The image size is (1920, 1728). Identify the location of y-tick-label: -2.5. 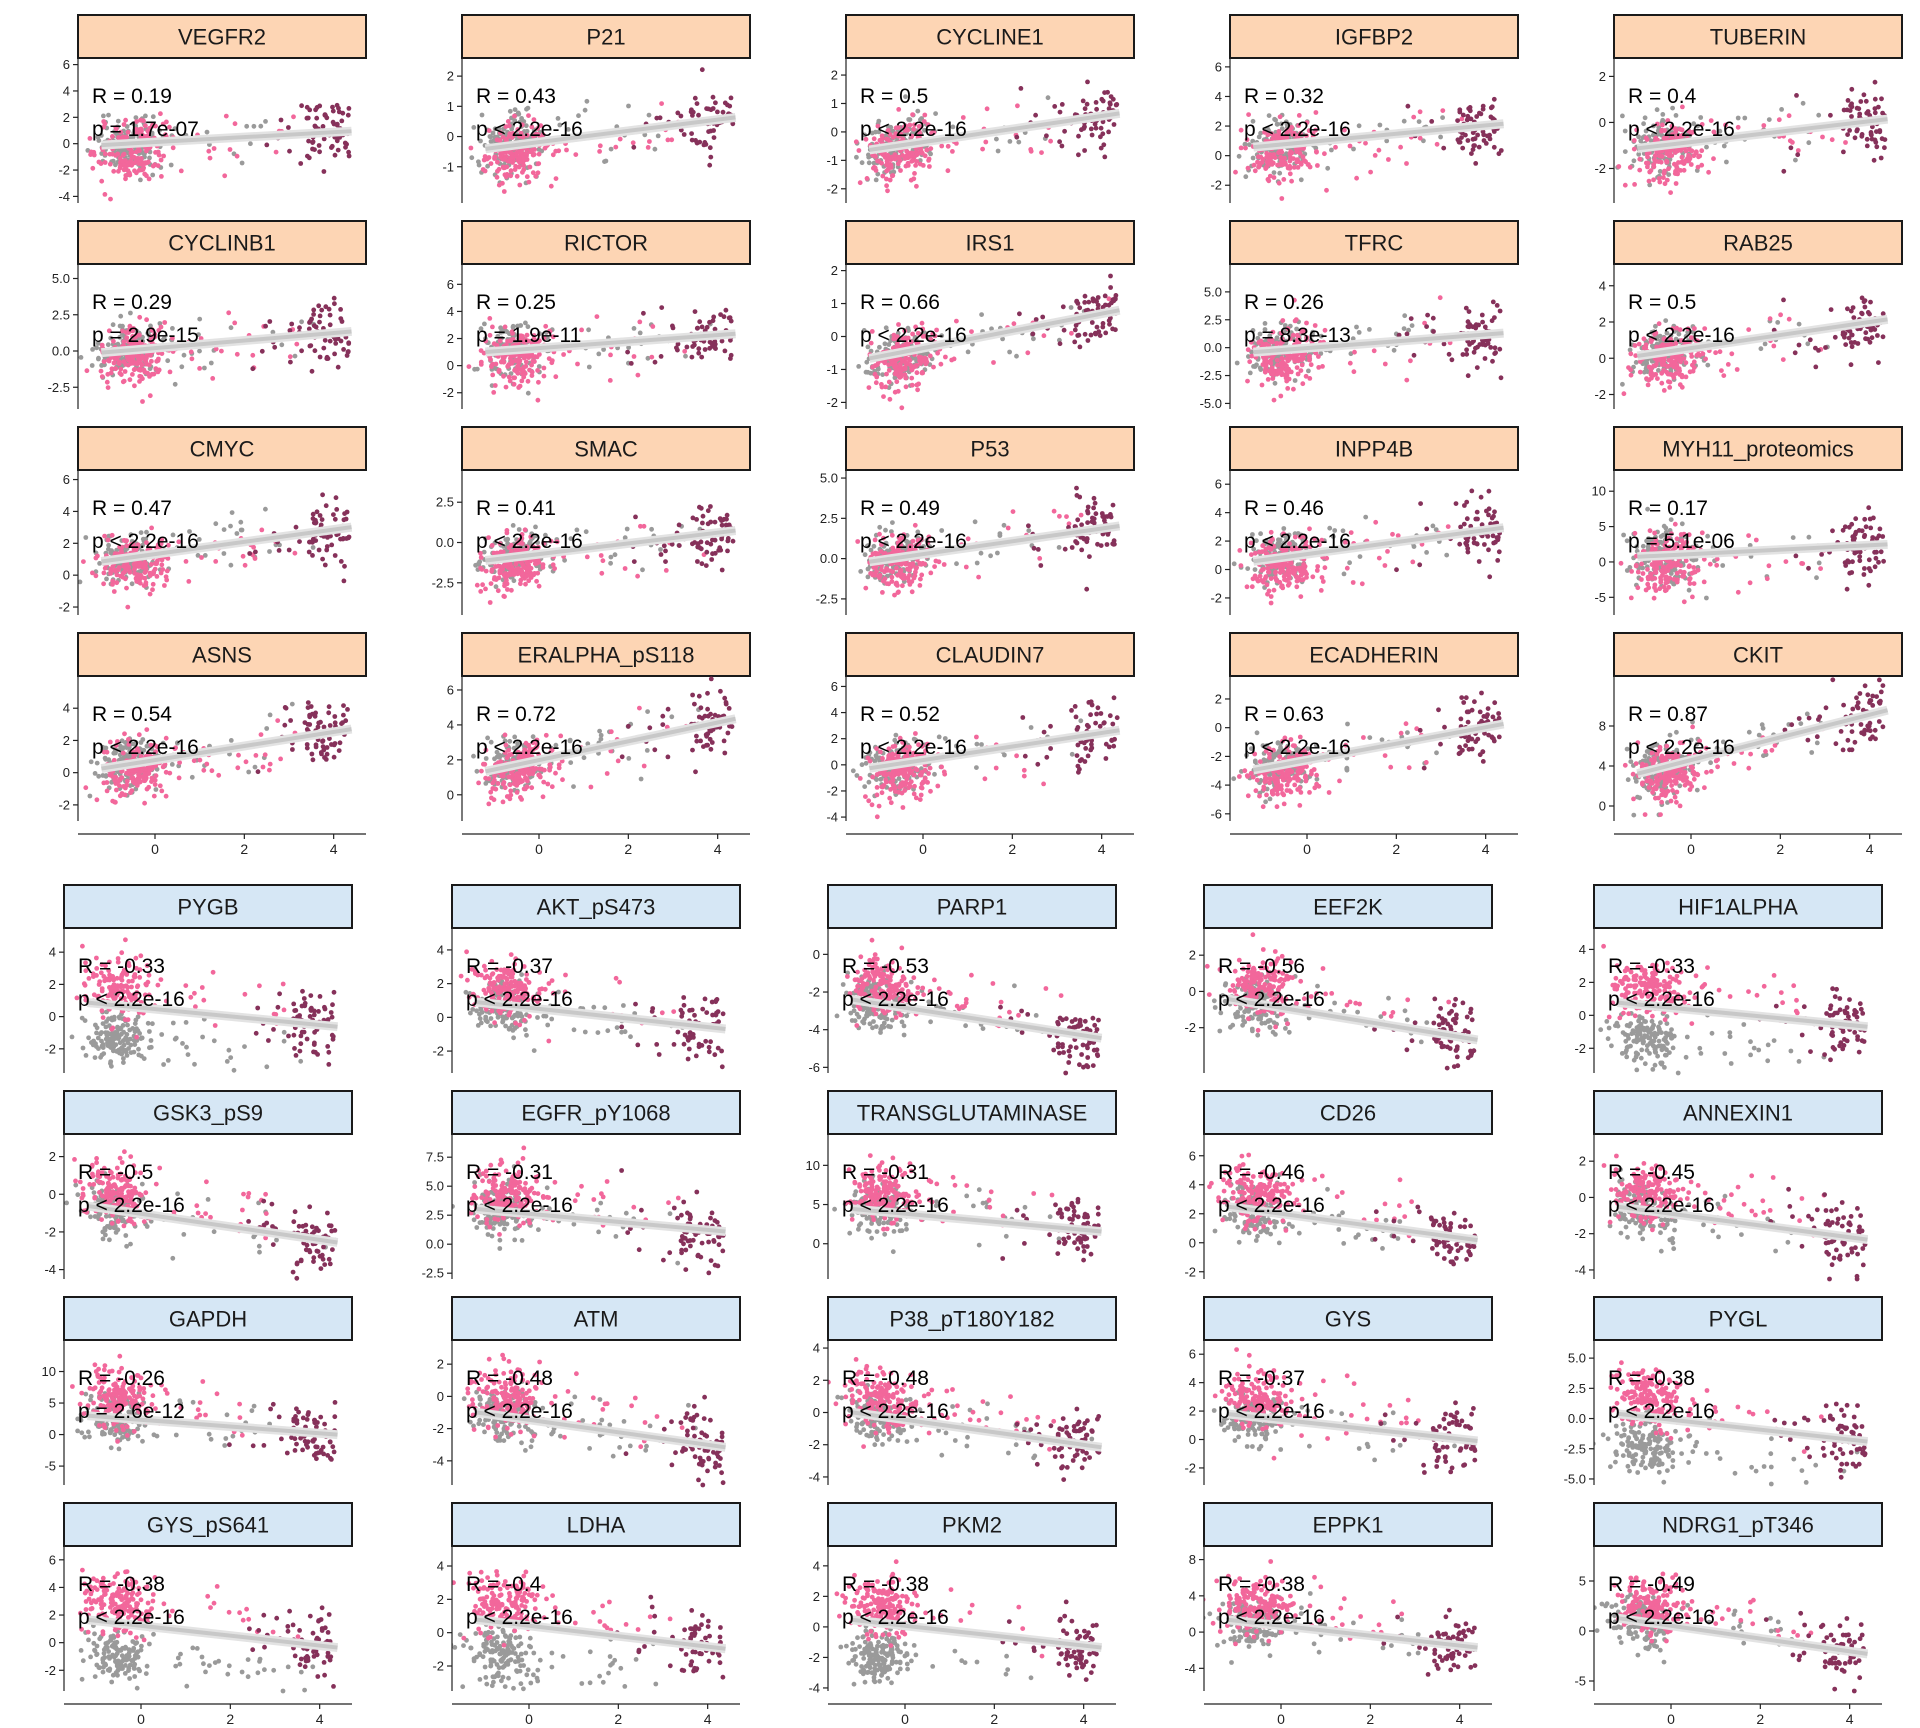
(1211, 375).